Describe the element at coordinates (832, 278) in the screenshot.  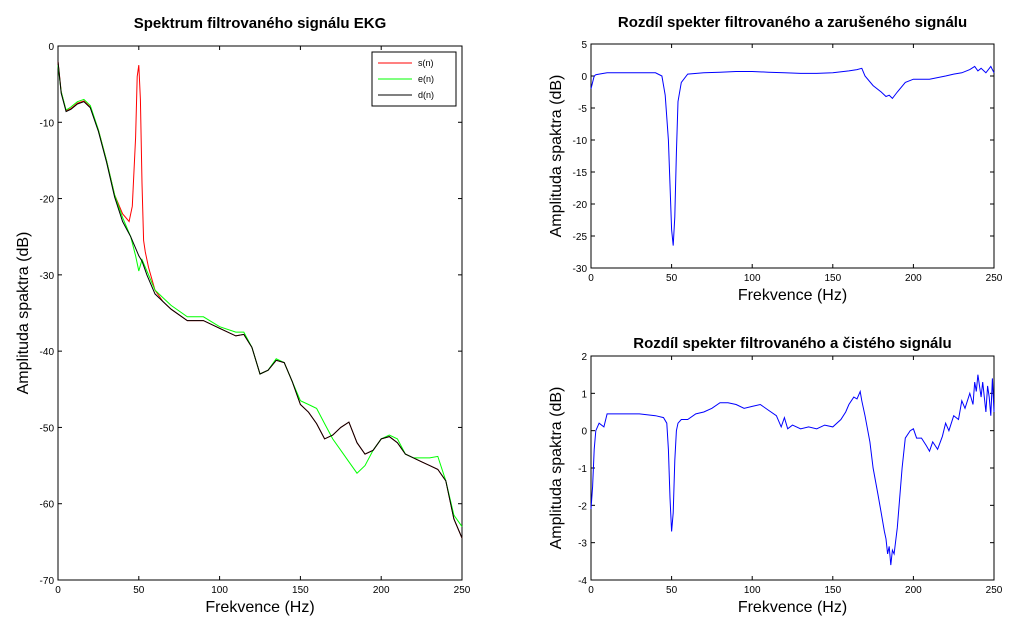
I see `chart2-xtick-label: 150` at that location.